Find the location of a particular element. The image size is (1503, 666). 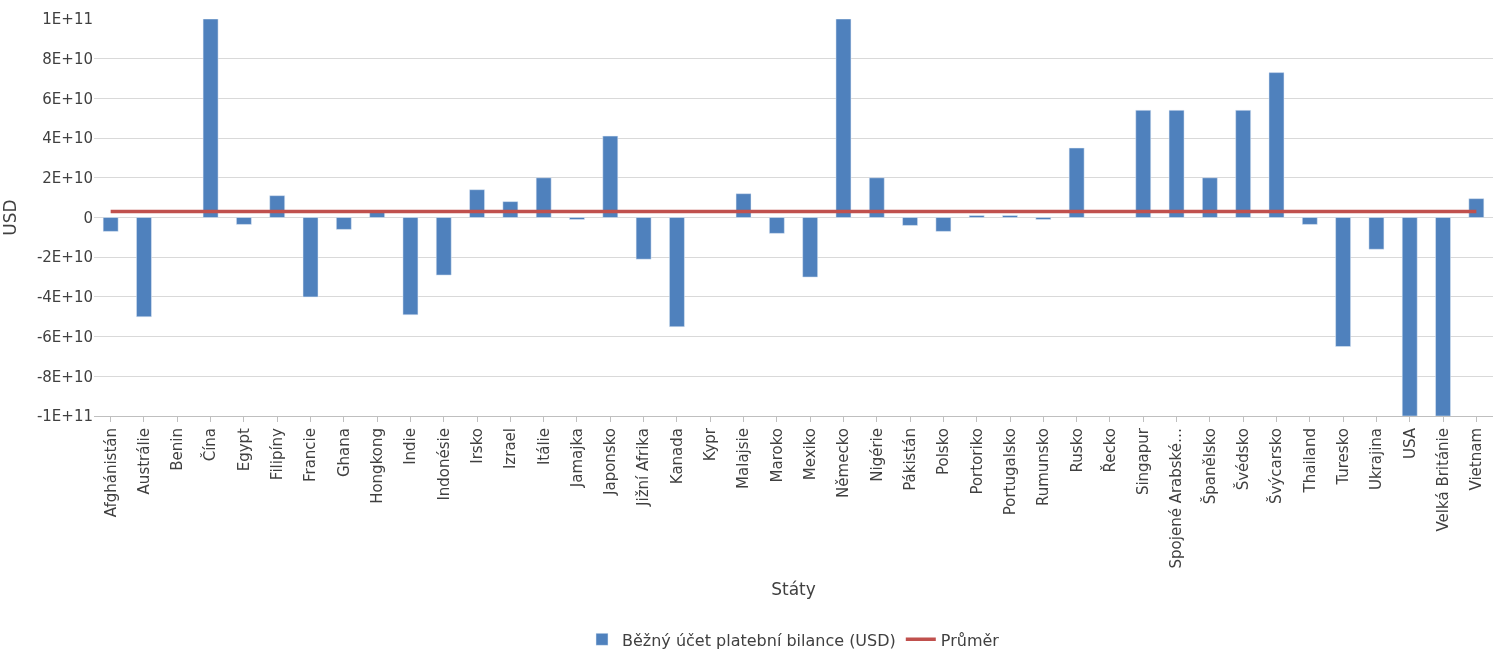

x-tick-label: Afghánistán is located at coordinates (110, 473).